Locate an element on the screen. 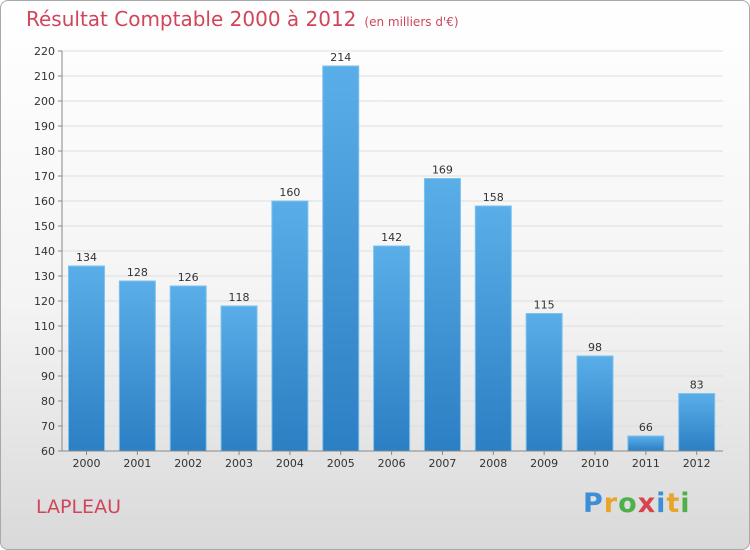  x-tick-label: 2004 is located at coordinates (290, 463).